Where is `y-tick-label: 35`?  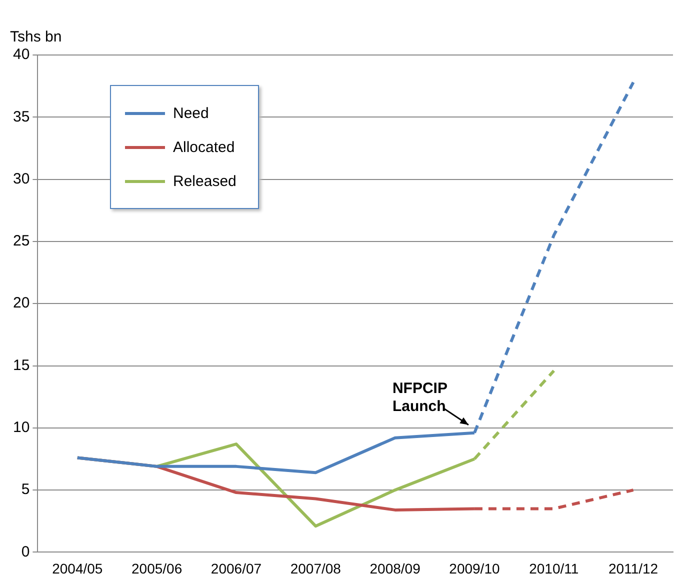
y-tick-label: 35 is located at coordinates (21, 117).